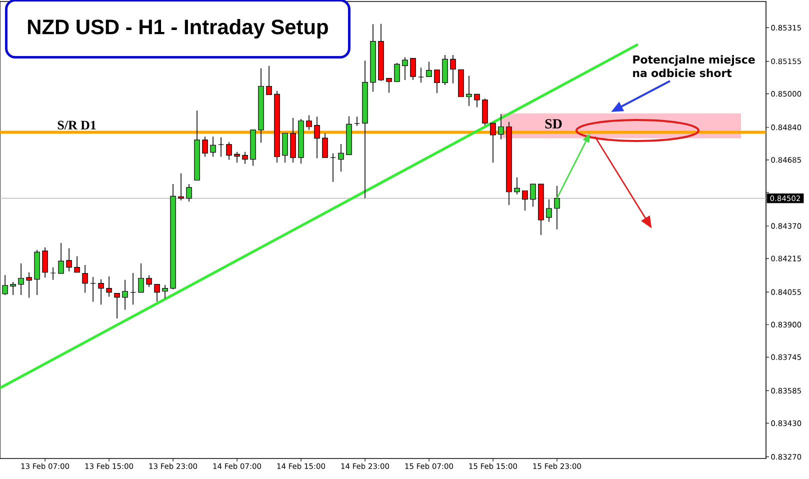 This screenshot has width=809, height=479. I want to click on band-label: SD, so click(553, 123).